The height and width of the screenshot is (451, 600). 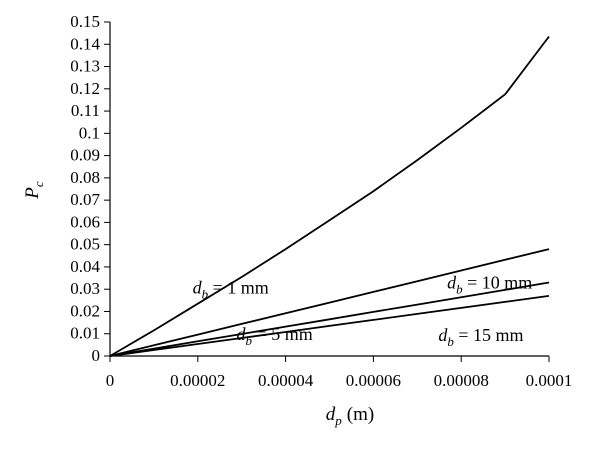 I want to click on x-tick-label: 0, so click(x=110, y=380).